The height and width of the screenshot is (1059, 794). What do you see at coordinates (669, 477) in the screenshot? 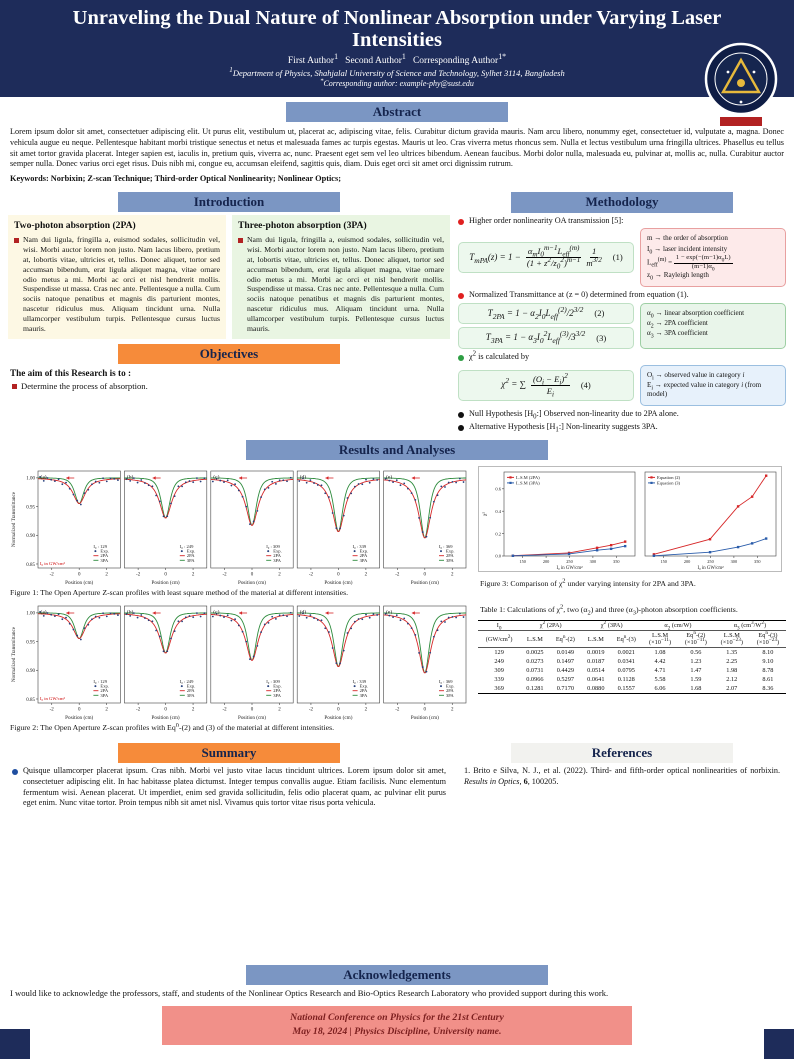
I see `svg-text: Equation (2)` at bounding box center [669, 477].